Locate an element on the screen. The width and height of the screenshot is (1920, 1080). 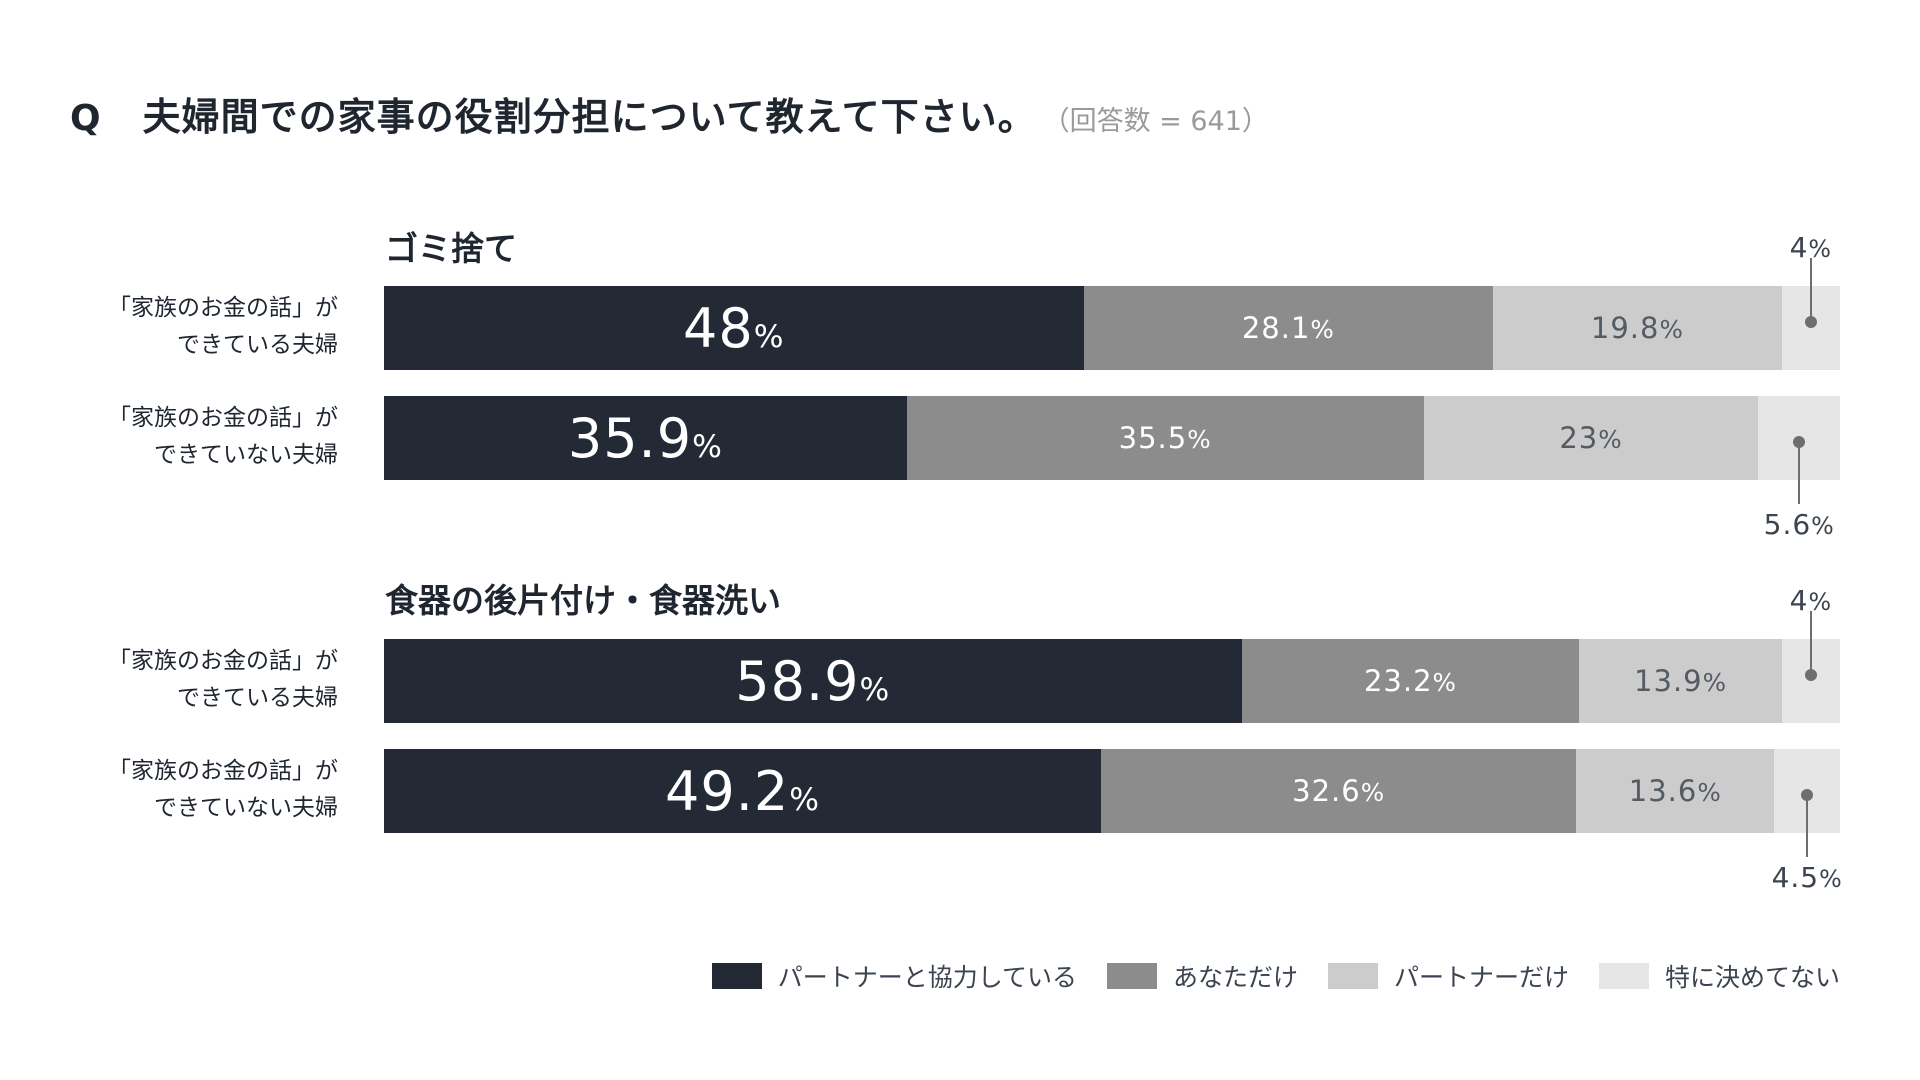
question-header: Q 夫婦間での家事の役割分担について教えて下さい。 （回答数 = 641） is located at coordinates (669, 116).